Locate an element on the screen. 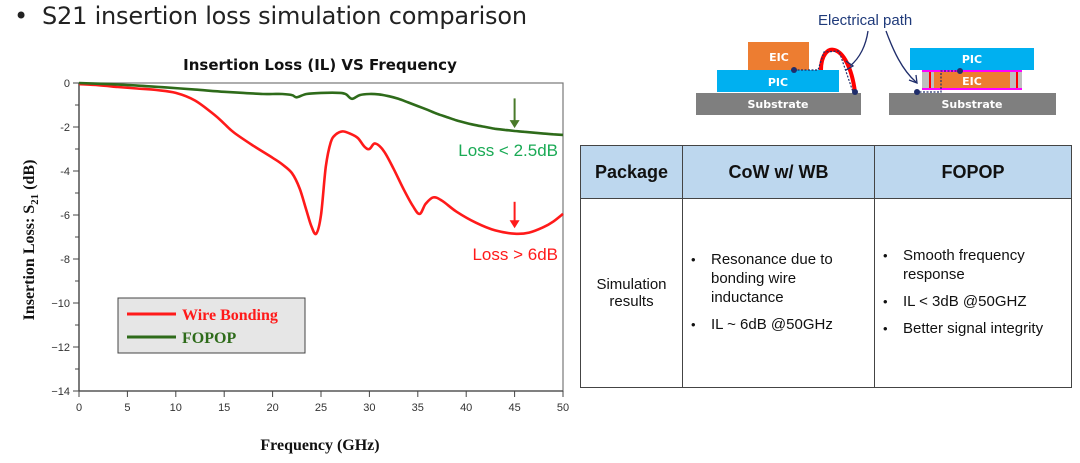 The image size is (1080, 463). x-tick-label: 10 is located at coordinates (176, 408).